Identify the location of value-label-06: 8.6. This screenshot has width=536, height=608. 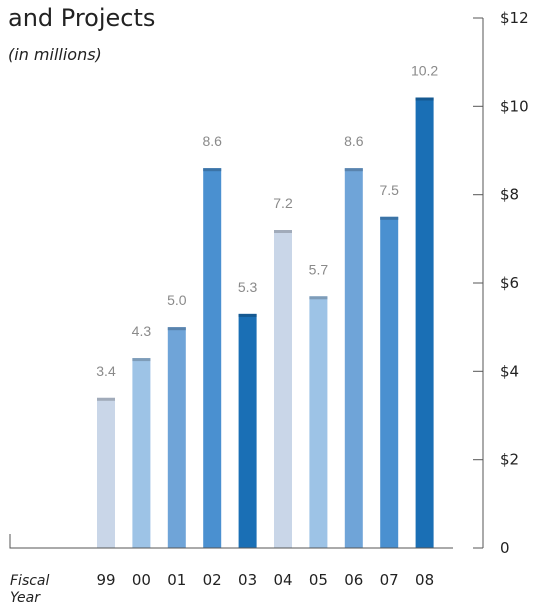
(354, 141).